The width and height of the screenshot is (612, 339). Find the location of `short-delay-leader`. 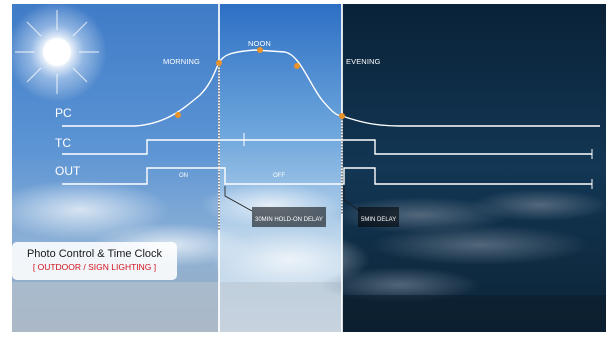

short-delay-leader is located at coordinates (352, 199).